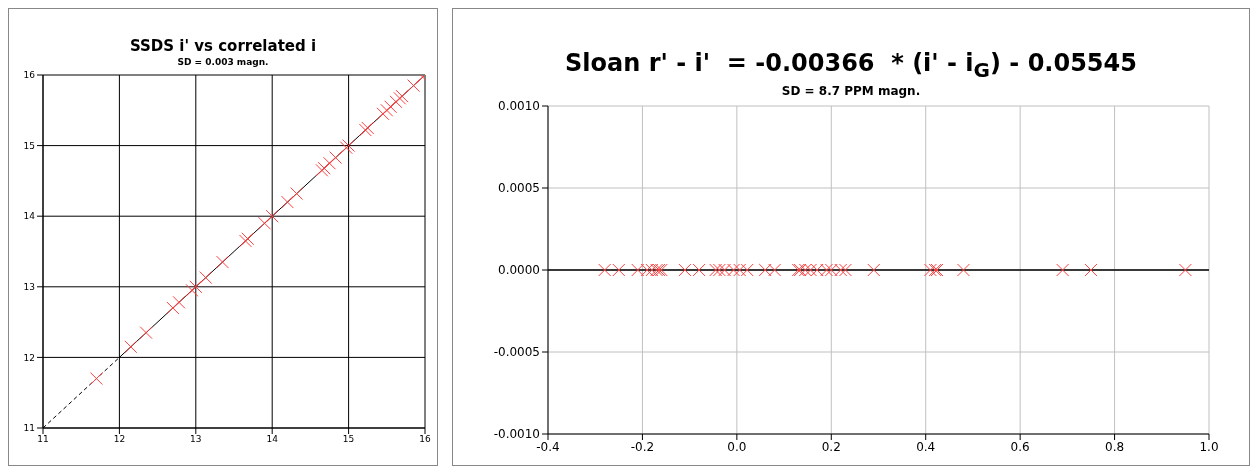 The image size is (1258, 474). Describe the element at coordinates (519, 106) in the screenshot. I see `y-tick-label: 0.0010` at that location.